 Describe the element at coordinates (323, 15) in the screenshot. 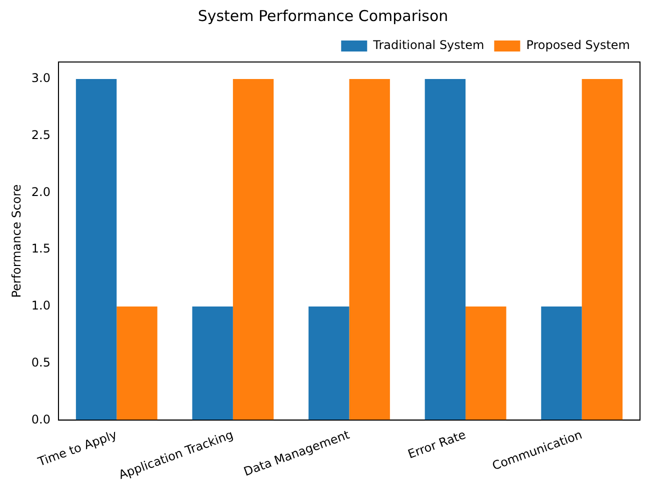

I see `chart-title: System Performance Comparison` at that location.